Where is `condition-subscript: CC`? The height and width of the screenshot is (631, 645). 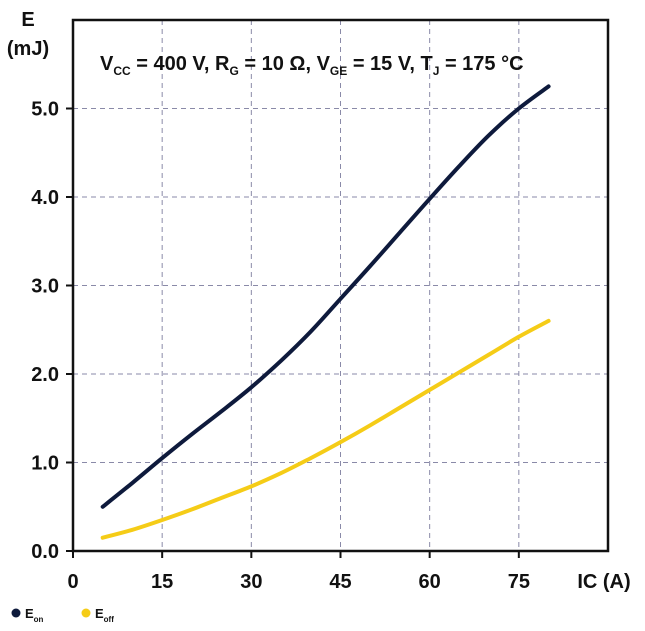 condition-subscript: CC is located at coordinates (122, 71).